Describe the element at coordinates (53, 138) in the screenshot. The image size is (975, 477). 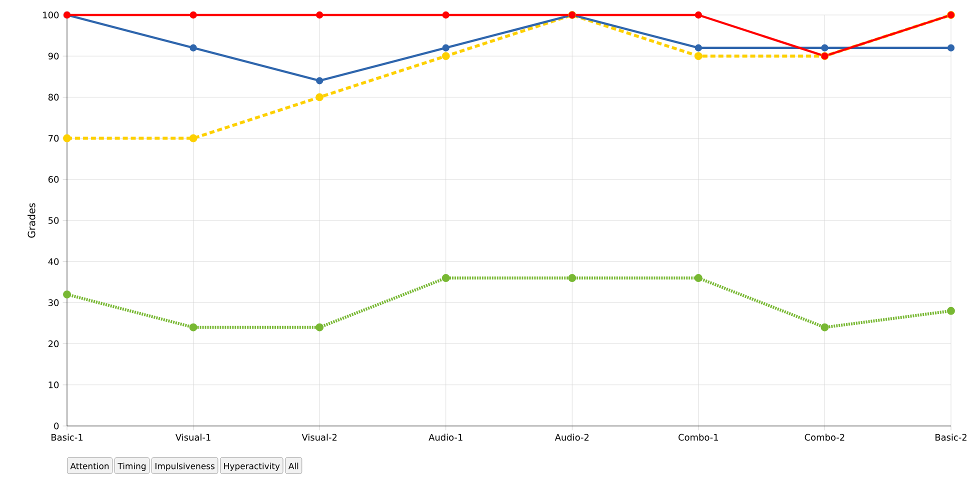
I see `y-tick-label: 70` at that location.